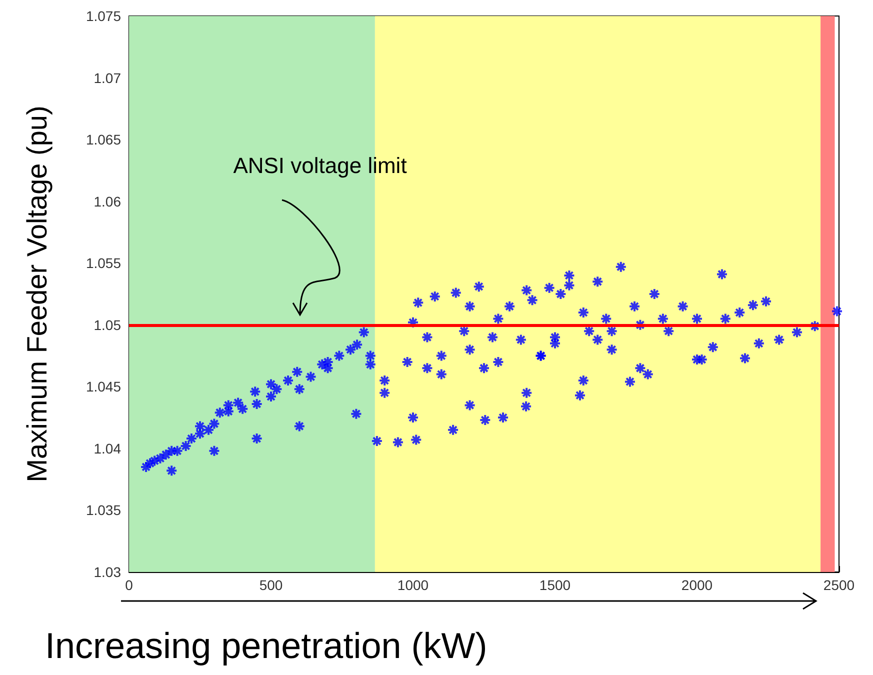 The width and height of the screenshot is (873, 675). Describe the element at coordinates (697, 585) in the screenshot. I see `x-tick-label: 2000` at that location.